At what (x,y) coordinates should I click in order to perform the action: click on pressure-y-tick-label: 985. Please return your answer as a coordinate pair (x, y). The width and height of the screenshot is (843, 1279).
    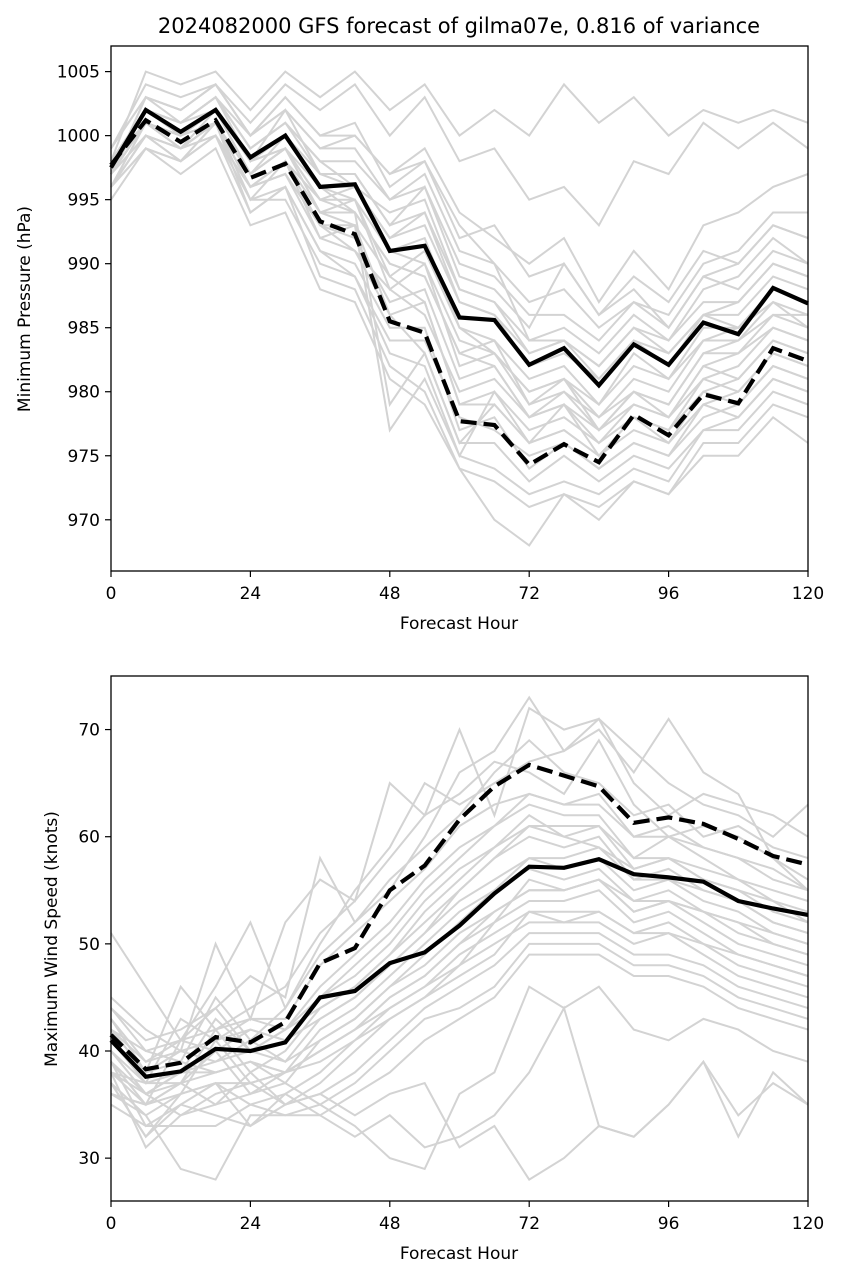
    Looking at the image, I should click on (84, 329).